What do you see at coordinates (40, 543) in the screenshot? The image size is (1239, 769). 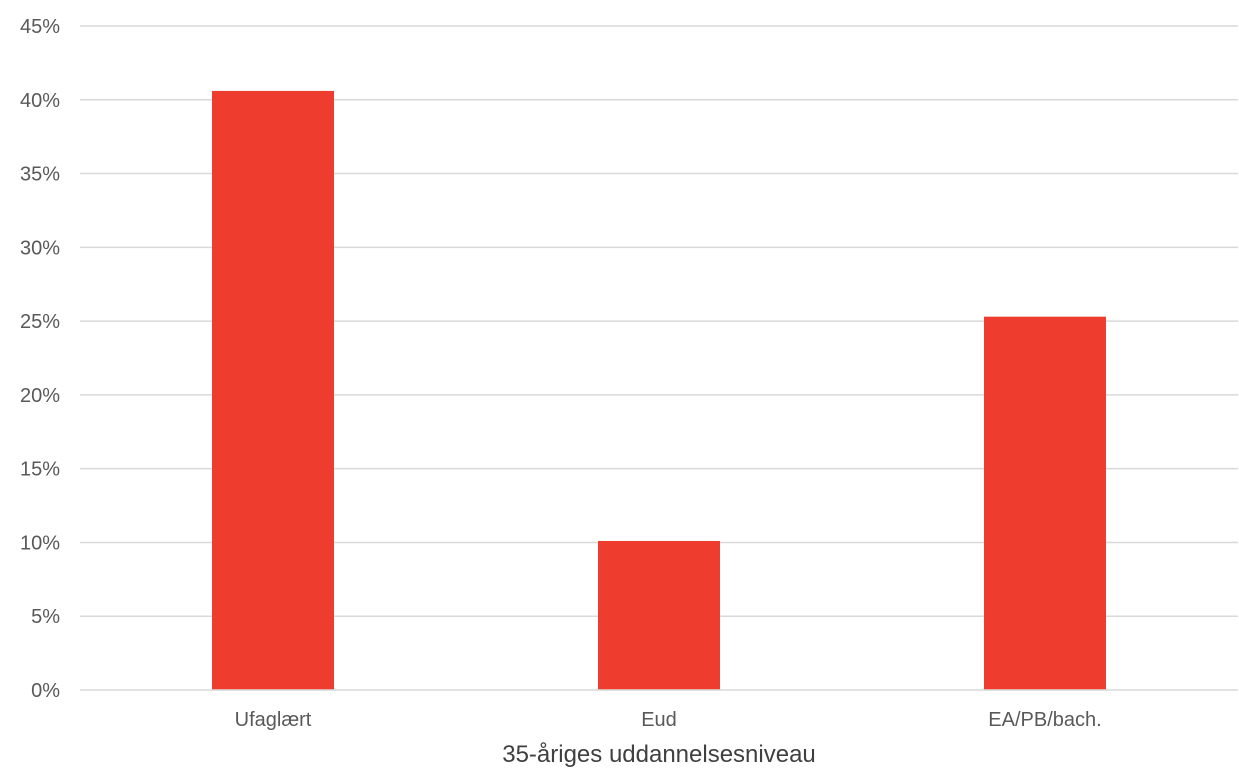 I see `y-tick-label: 10%` at bounding box center [40, 543].